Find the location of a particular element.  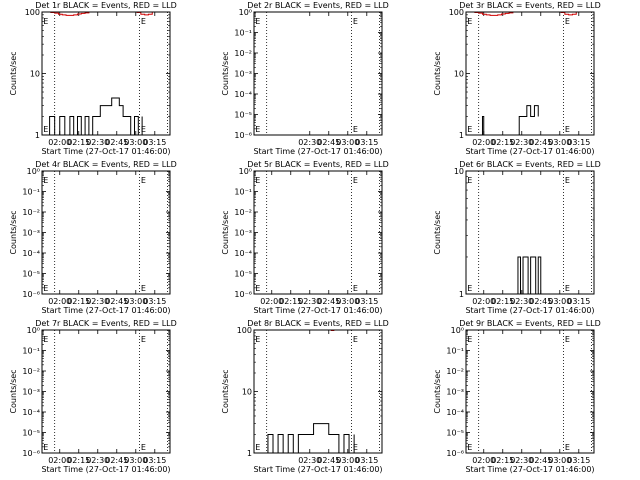

y-tick-label: 100 is located at coordinates (32, 12).